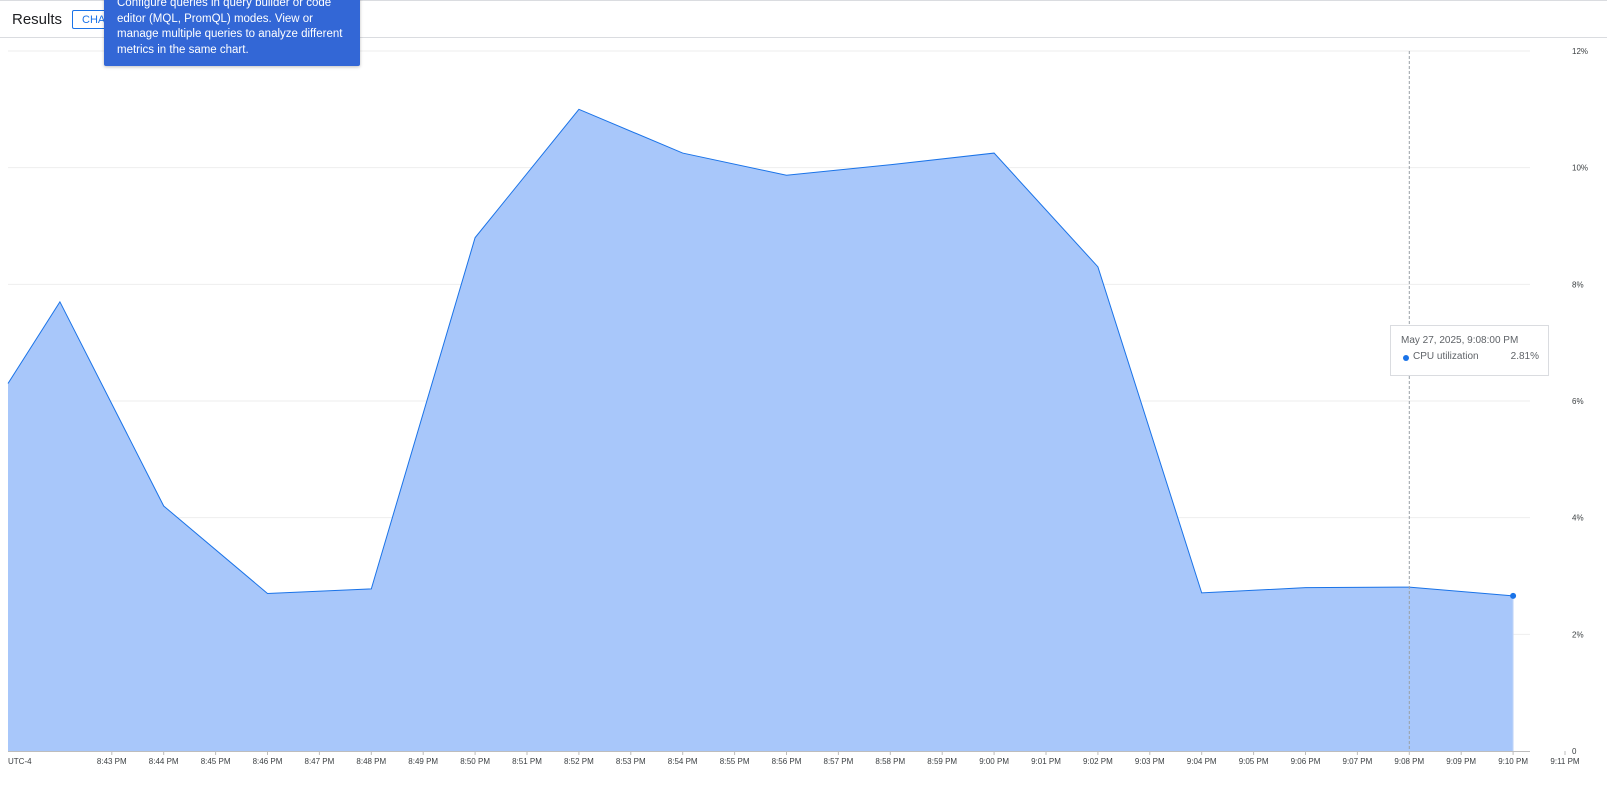  What do you see at coordinates (1513, 595) in the screenshot?
I see `last-point-marker` at bounding box center [1513, 595].